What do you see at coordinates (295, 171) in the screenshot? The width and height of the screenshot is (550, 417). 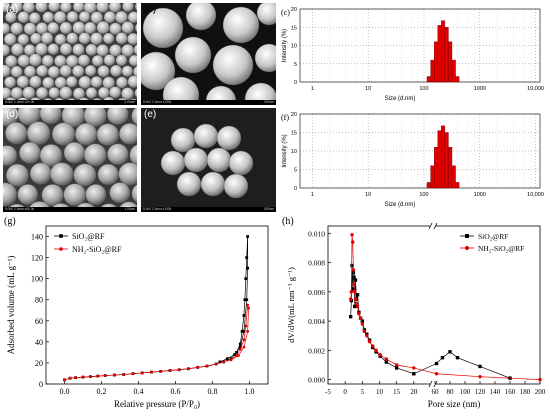 I see `y-tick-label: 5` at bounding box center [295, 171].